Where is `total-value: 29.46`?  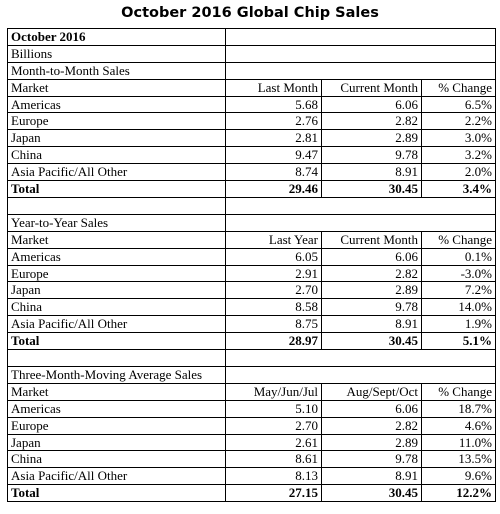
total-value: 29.46 is located at coordinates (273, 189).